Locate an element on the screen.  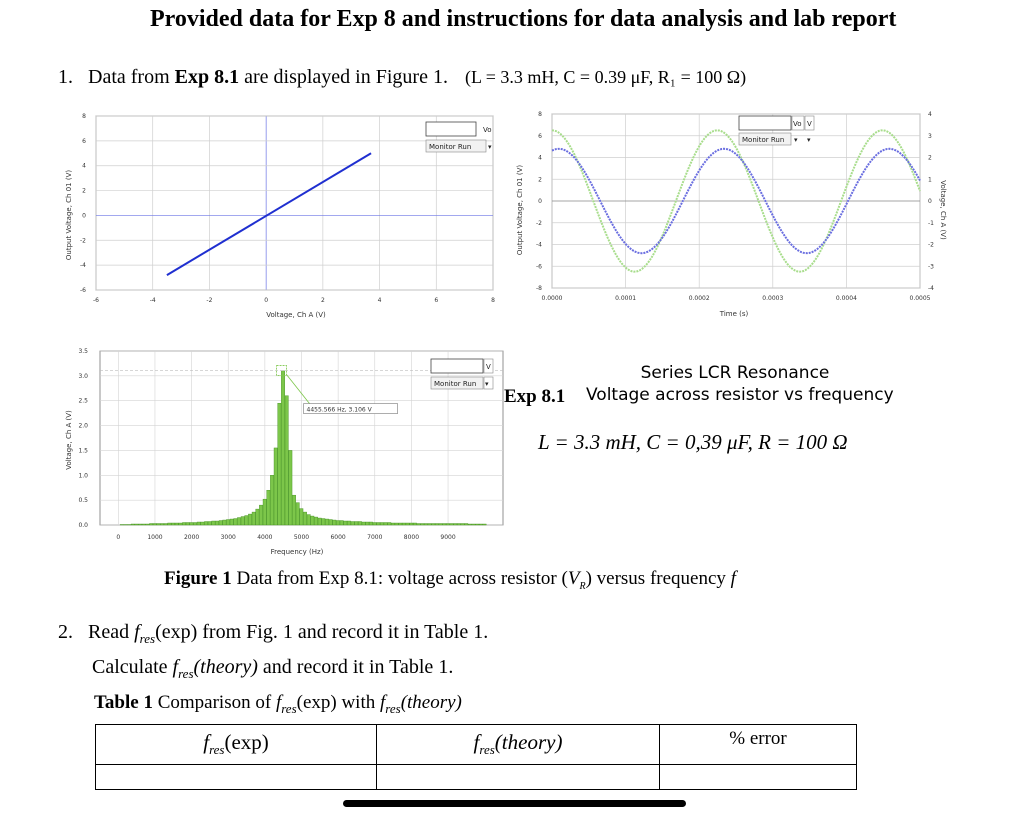
chart2-mode-select is located at coordinates (765, 139).